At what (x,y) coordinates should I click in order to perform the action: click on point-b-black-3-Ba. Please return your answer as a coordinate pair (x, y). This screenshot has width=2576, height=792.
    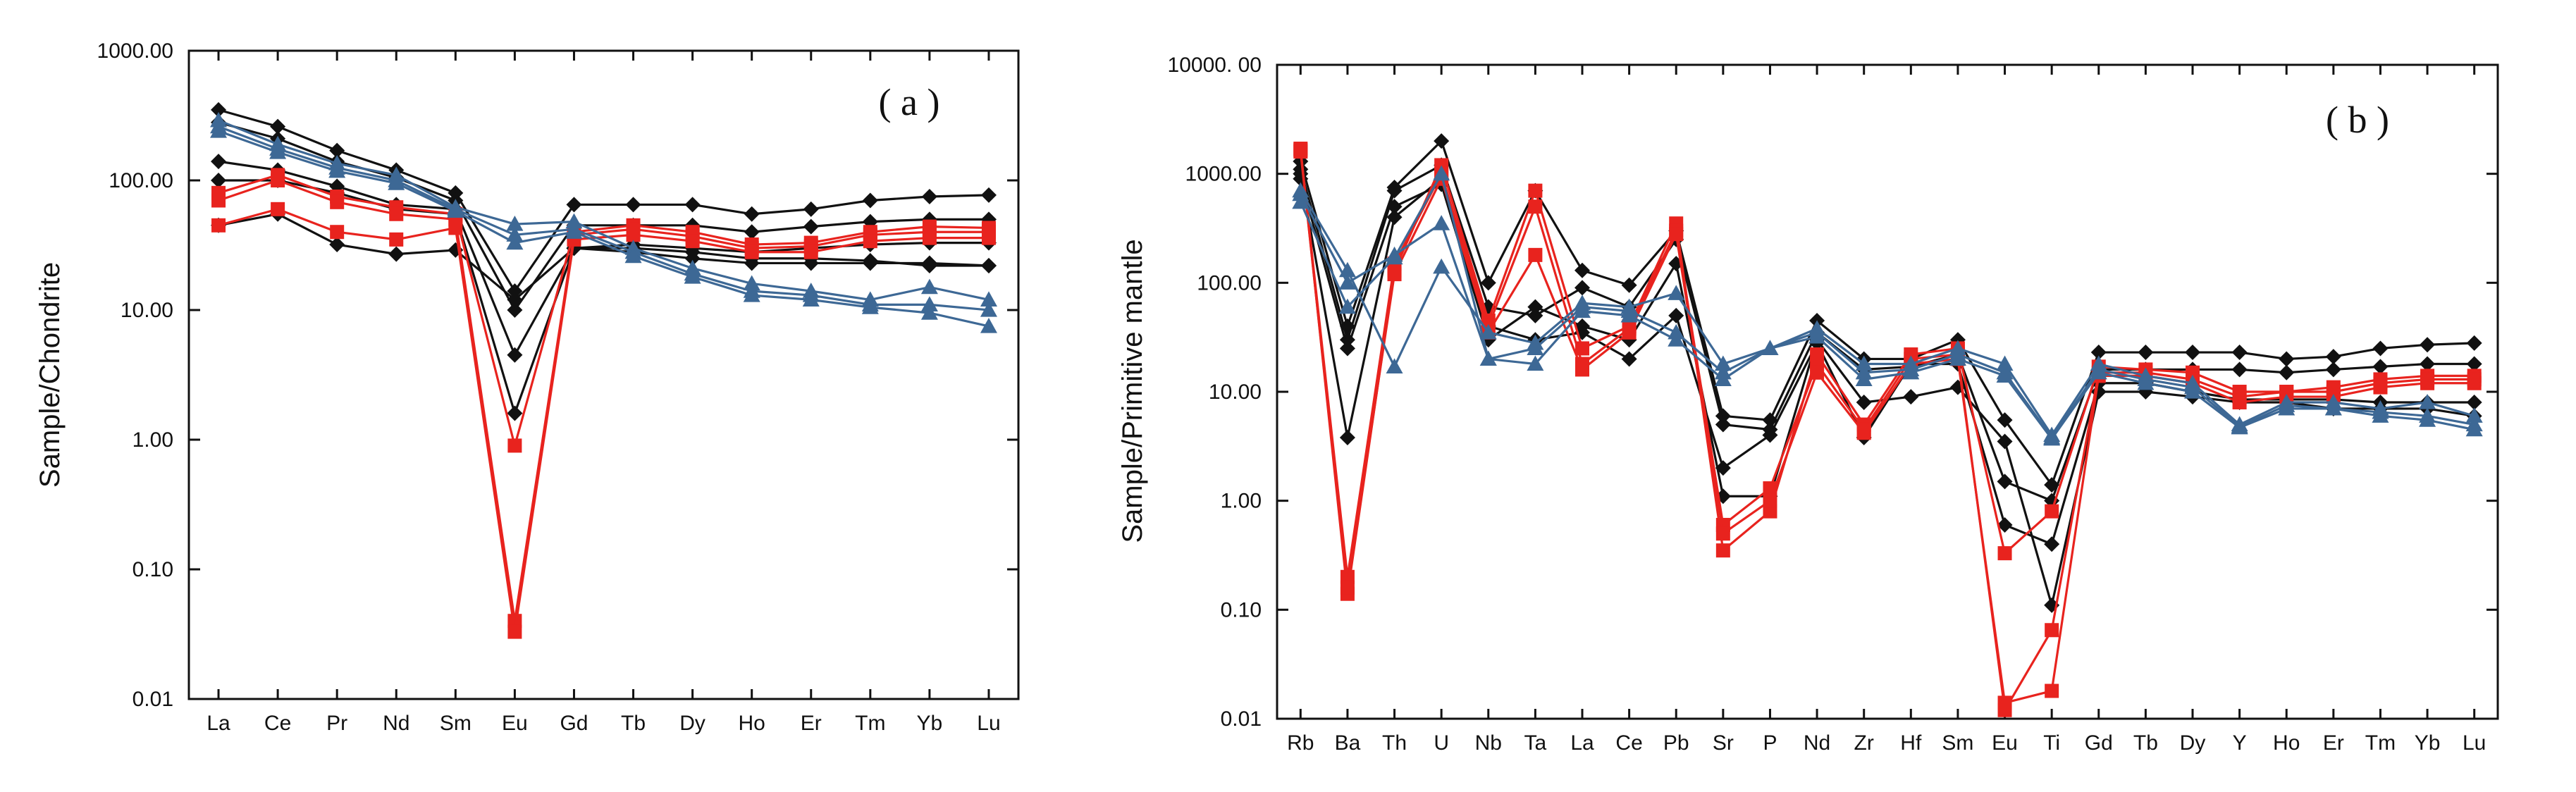
    Looking at the image, I should click on (1347, 437).